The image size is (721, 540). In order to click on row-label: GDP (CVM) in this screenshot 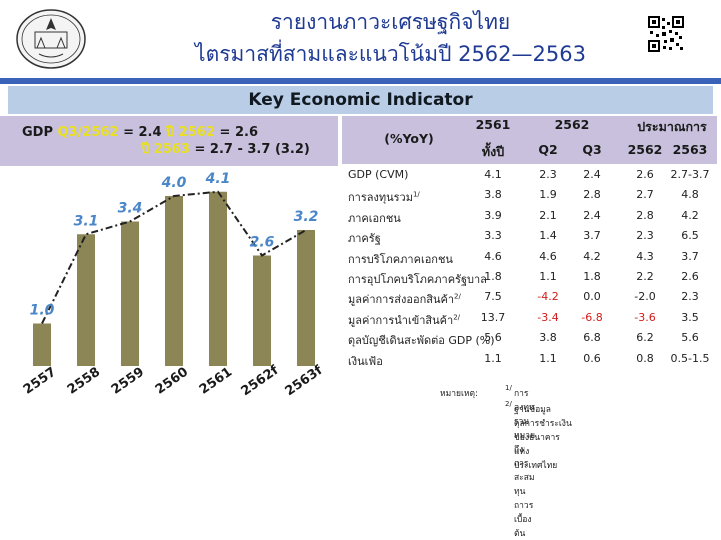, I will do `click(378, 174)`.